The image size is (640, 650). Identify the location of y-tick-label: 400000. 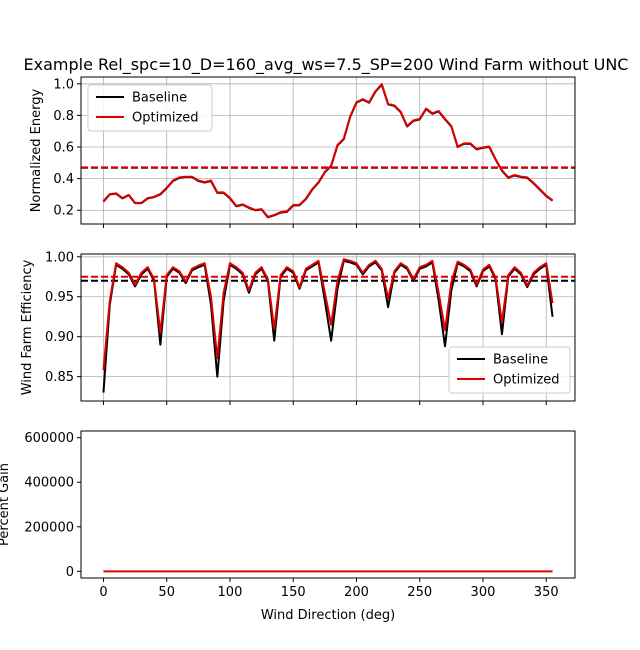
(49, 483).